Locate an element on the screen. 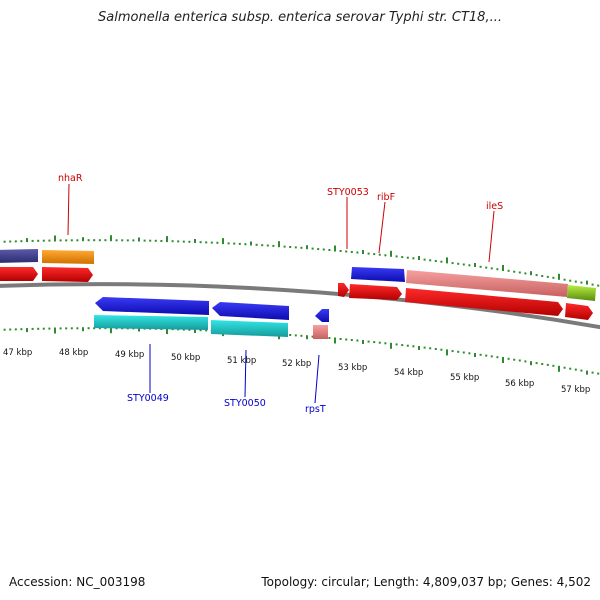 Image resolution: width=600 pixels, height=600 pixels. gene-label-STY0050: STY0050 is located at coordinates (245, 403).